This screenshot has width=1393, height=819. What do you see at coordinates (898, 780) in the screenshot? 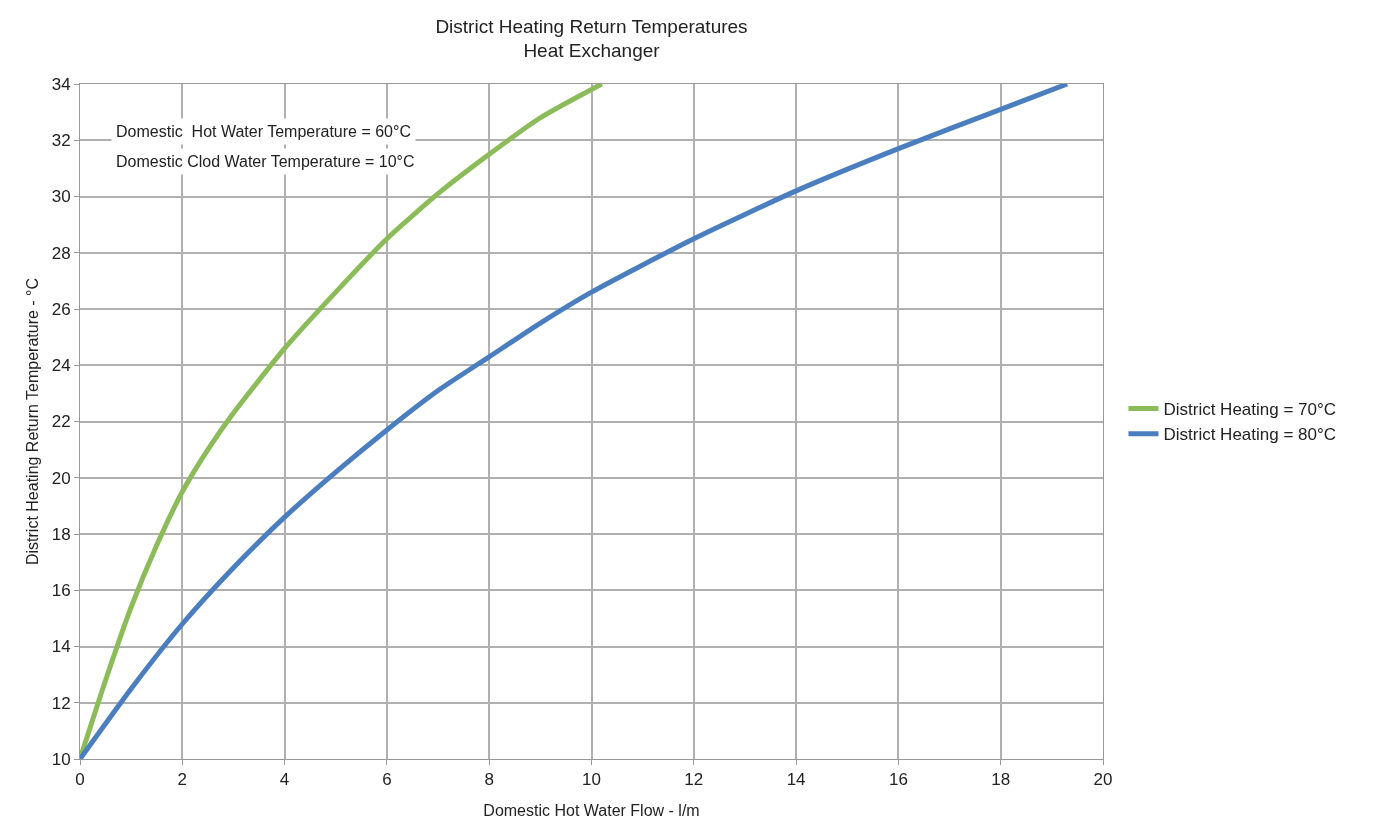
I see `x-tick-label: 16` at bounding box center [898, 780].